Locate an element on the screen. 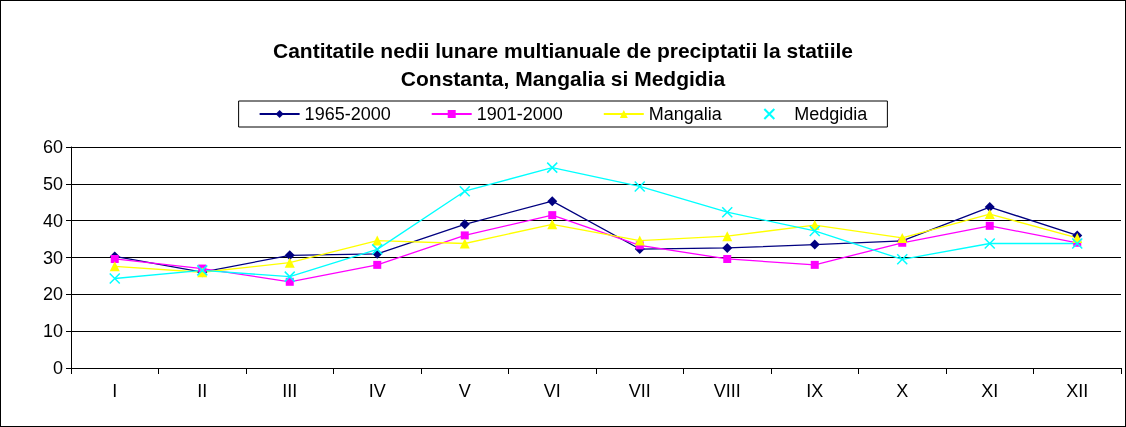 The image size is (1126, 427). legend-label: Medgidia is located at coordinates (831, 114).